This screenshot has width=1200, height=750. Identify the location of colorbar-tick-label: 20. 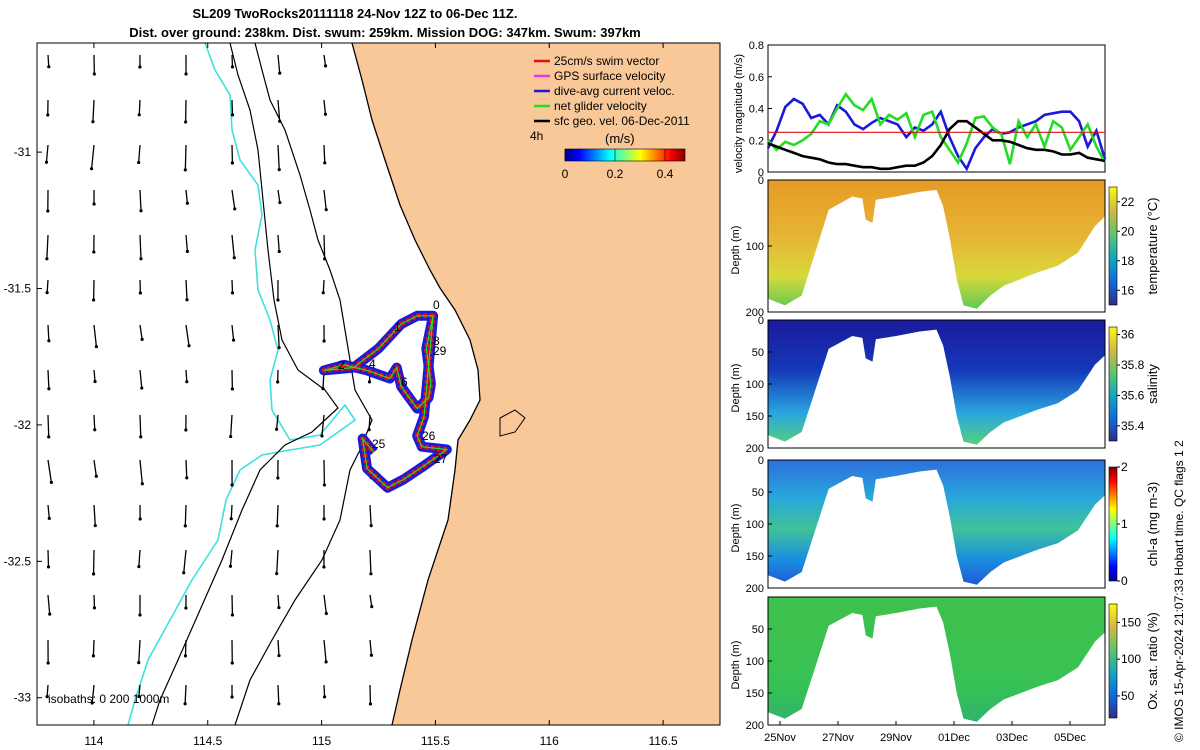
(1128, 231).